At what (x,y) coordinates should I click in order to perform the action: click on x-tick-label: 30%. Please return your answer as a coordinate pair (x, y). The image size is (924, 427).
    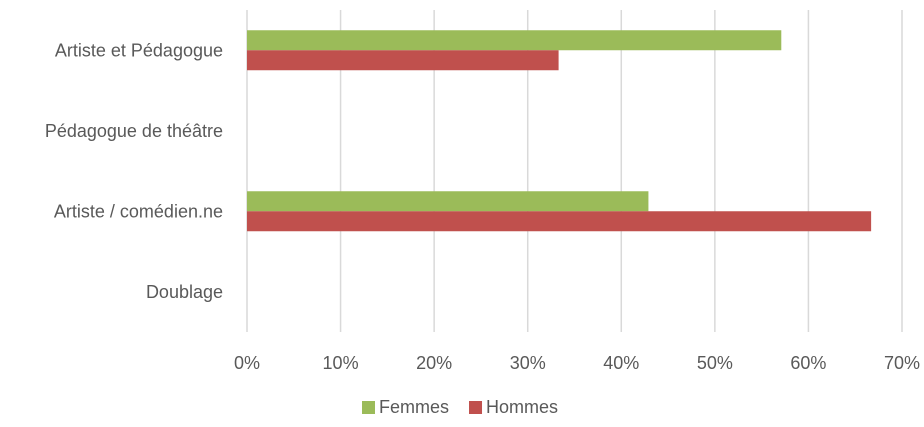
    Looking at the image, I should click on (528, 363).